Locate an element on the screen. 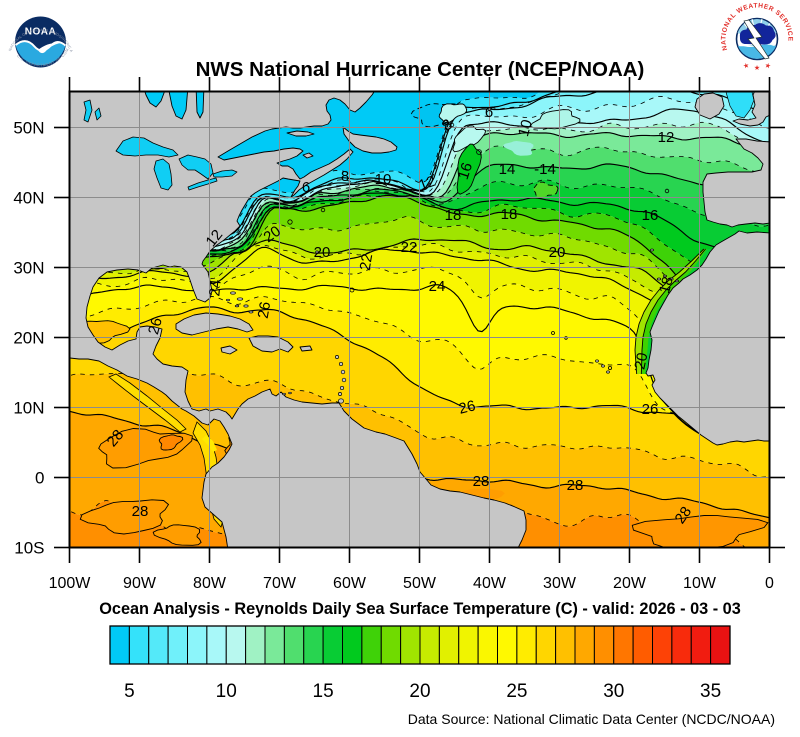  svg-text: 20W is located at coordinates (630, 583).